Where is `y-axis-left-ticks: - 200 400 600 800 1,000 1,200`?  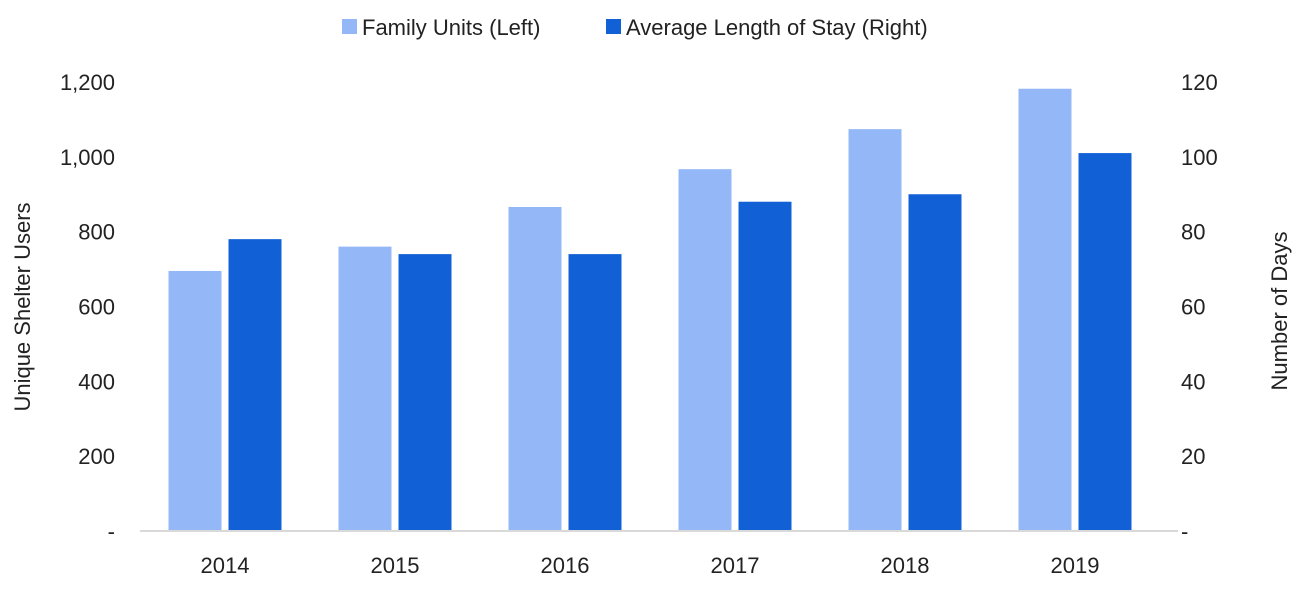 y-axis-left-ticks: - 200 400 600 800 1,000 1,200 is located at coordinates (87, 307).